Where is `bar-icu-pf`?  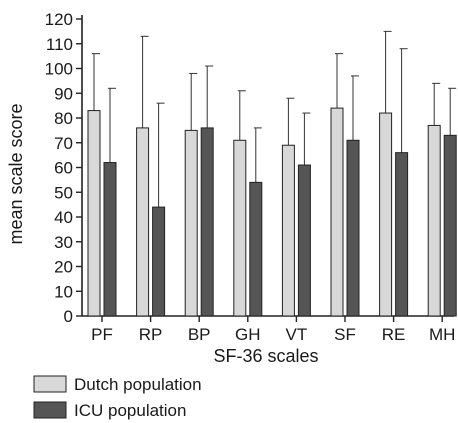
bar-icu-pf is located at coordinates (110, 239).